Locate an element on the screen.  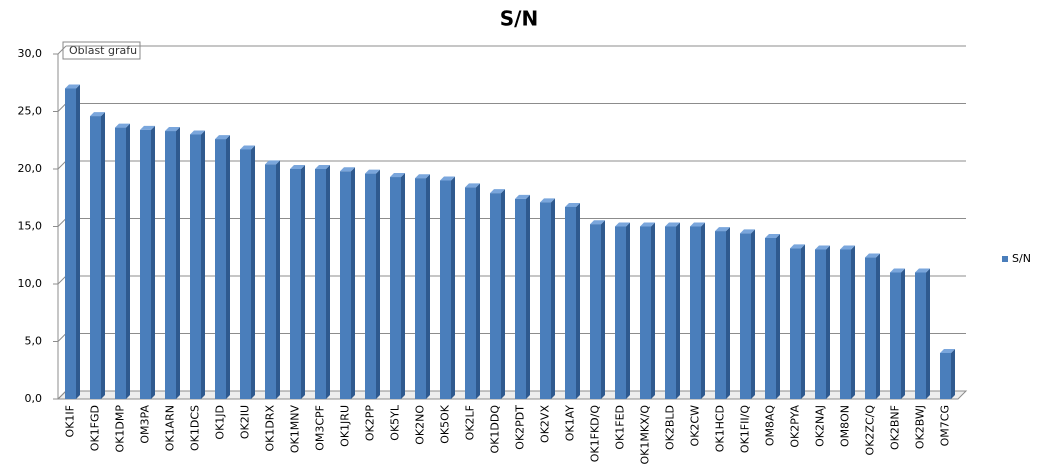
legend-swatch is located at coordinates (1005, 259).